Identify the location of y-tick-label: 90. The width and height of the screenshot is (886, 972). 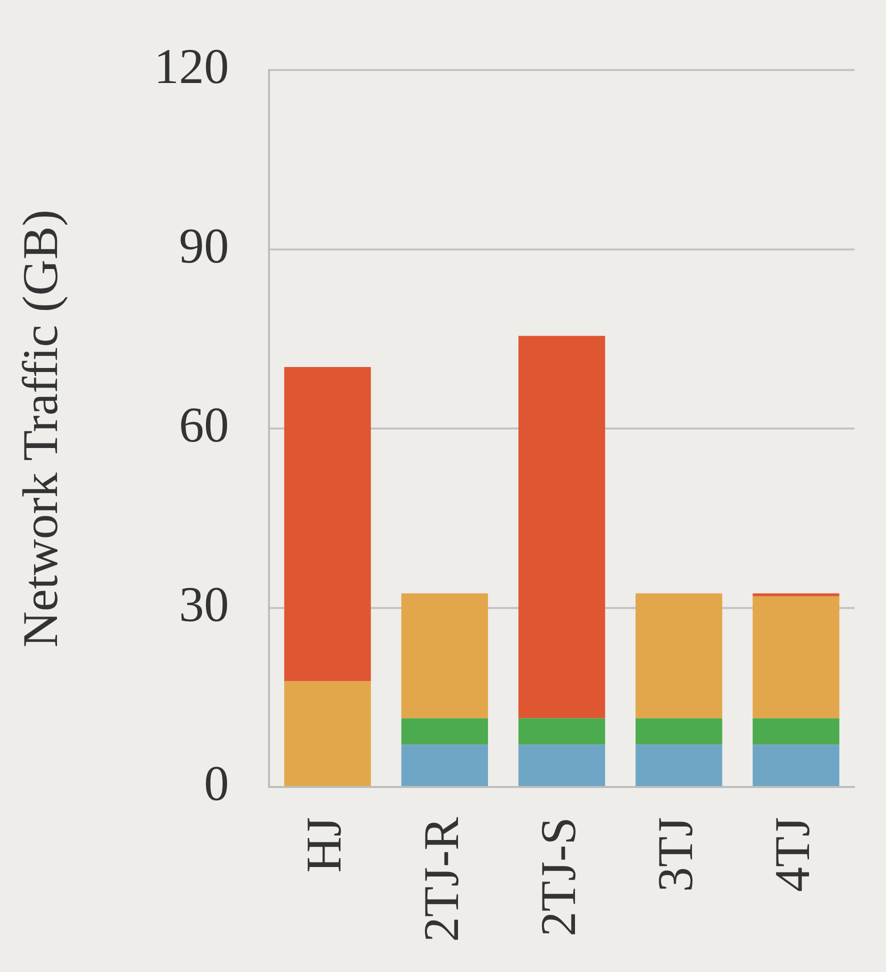
(204, 245).